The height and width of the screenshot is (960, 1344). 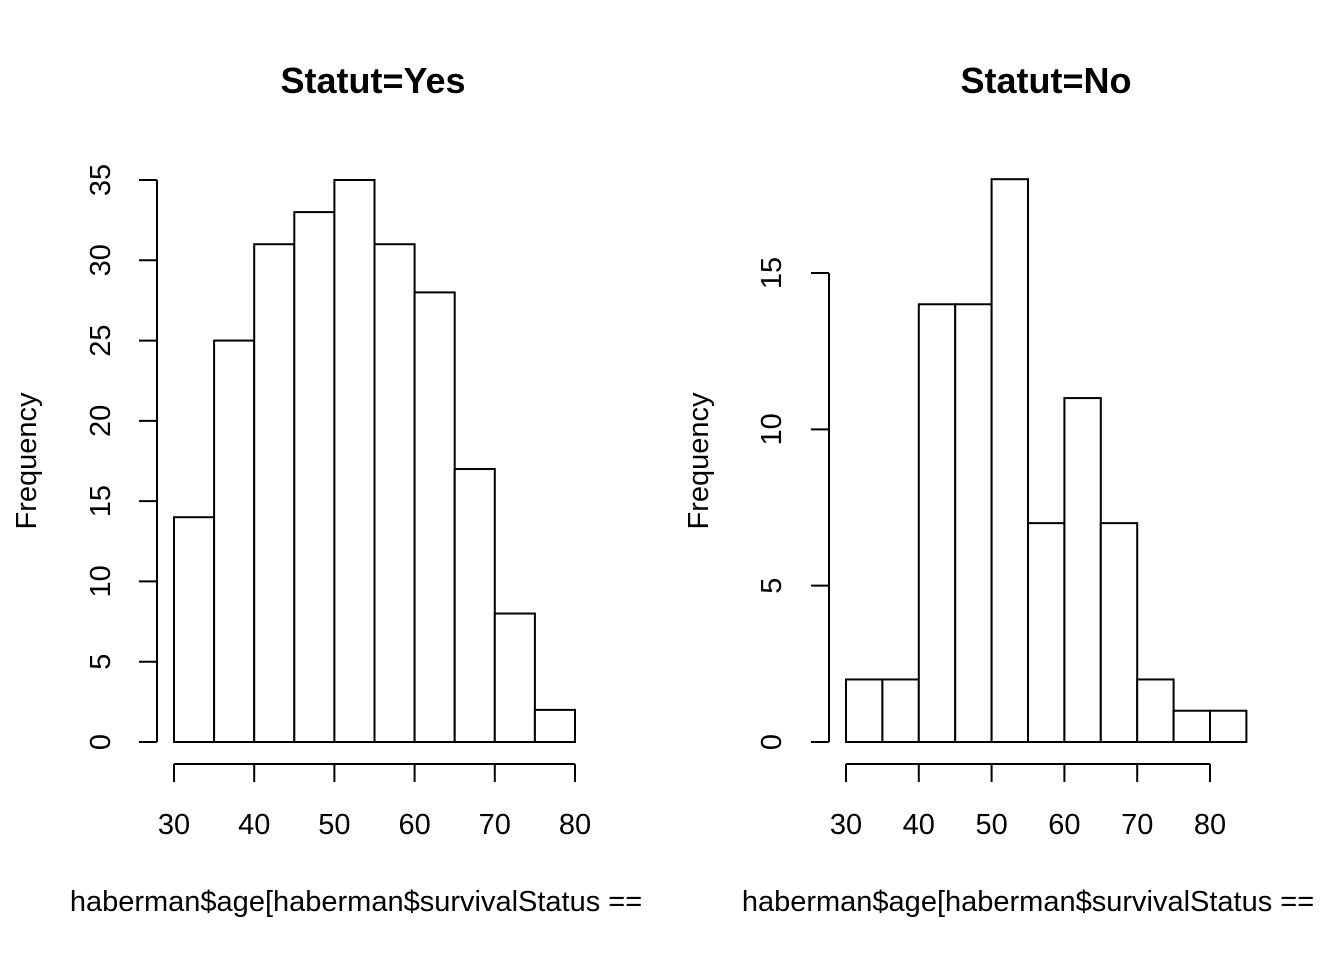 What do you see at coordinates (1046, 80) in the screenshot?
I see `chart-title: Statut=No` at bounding box center [1046, 80].